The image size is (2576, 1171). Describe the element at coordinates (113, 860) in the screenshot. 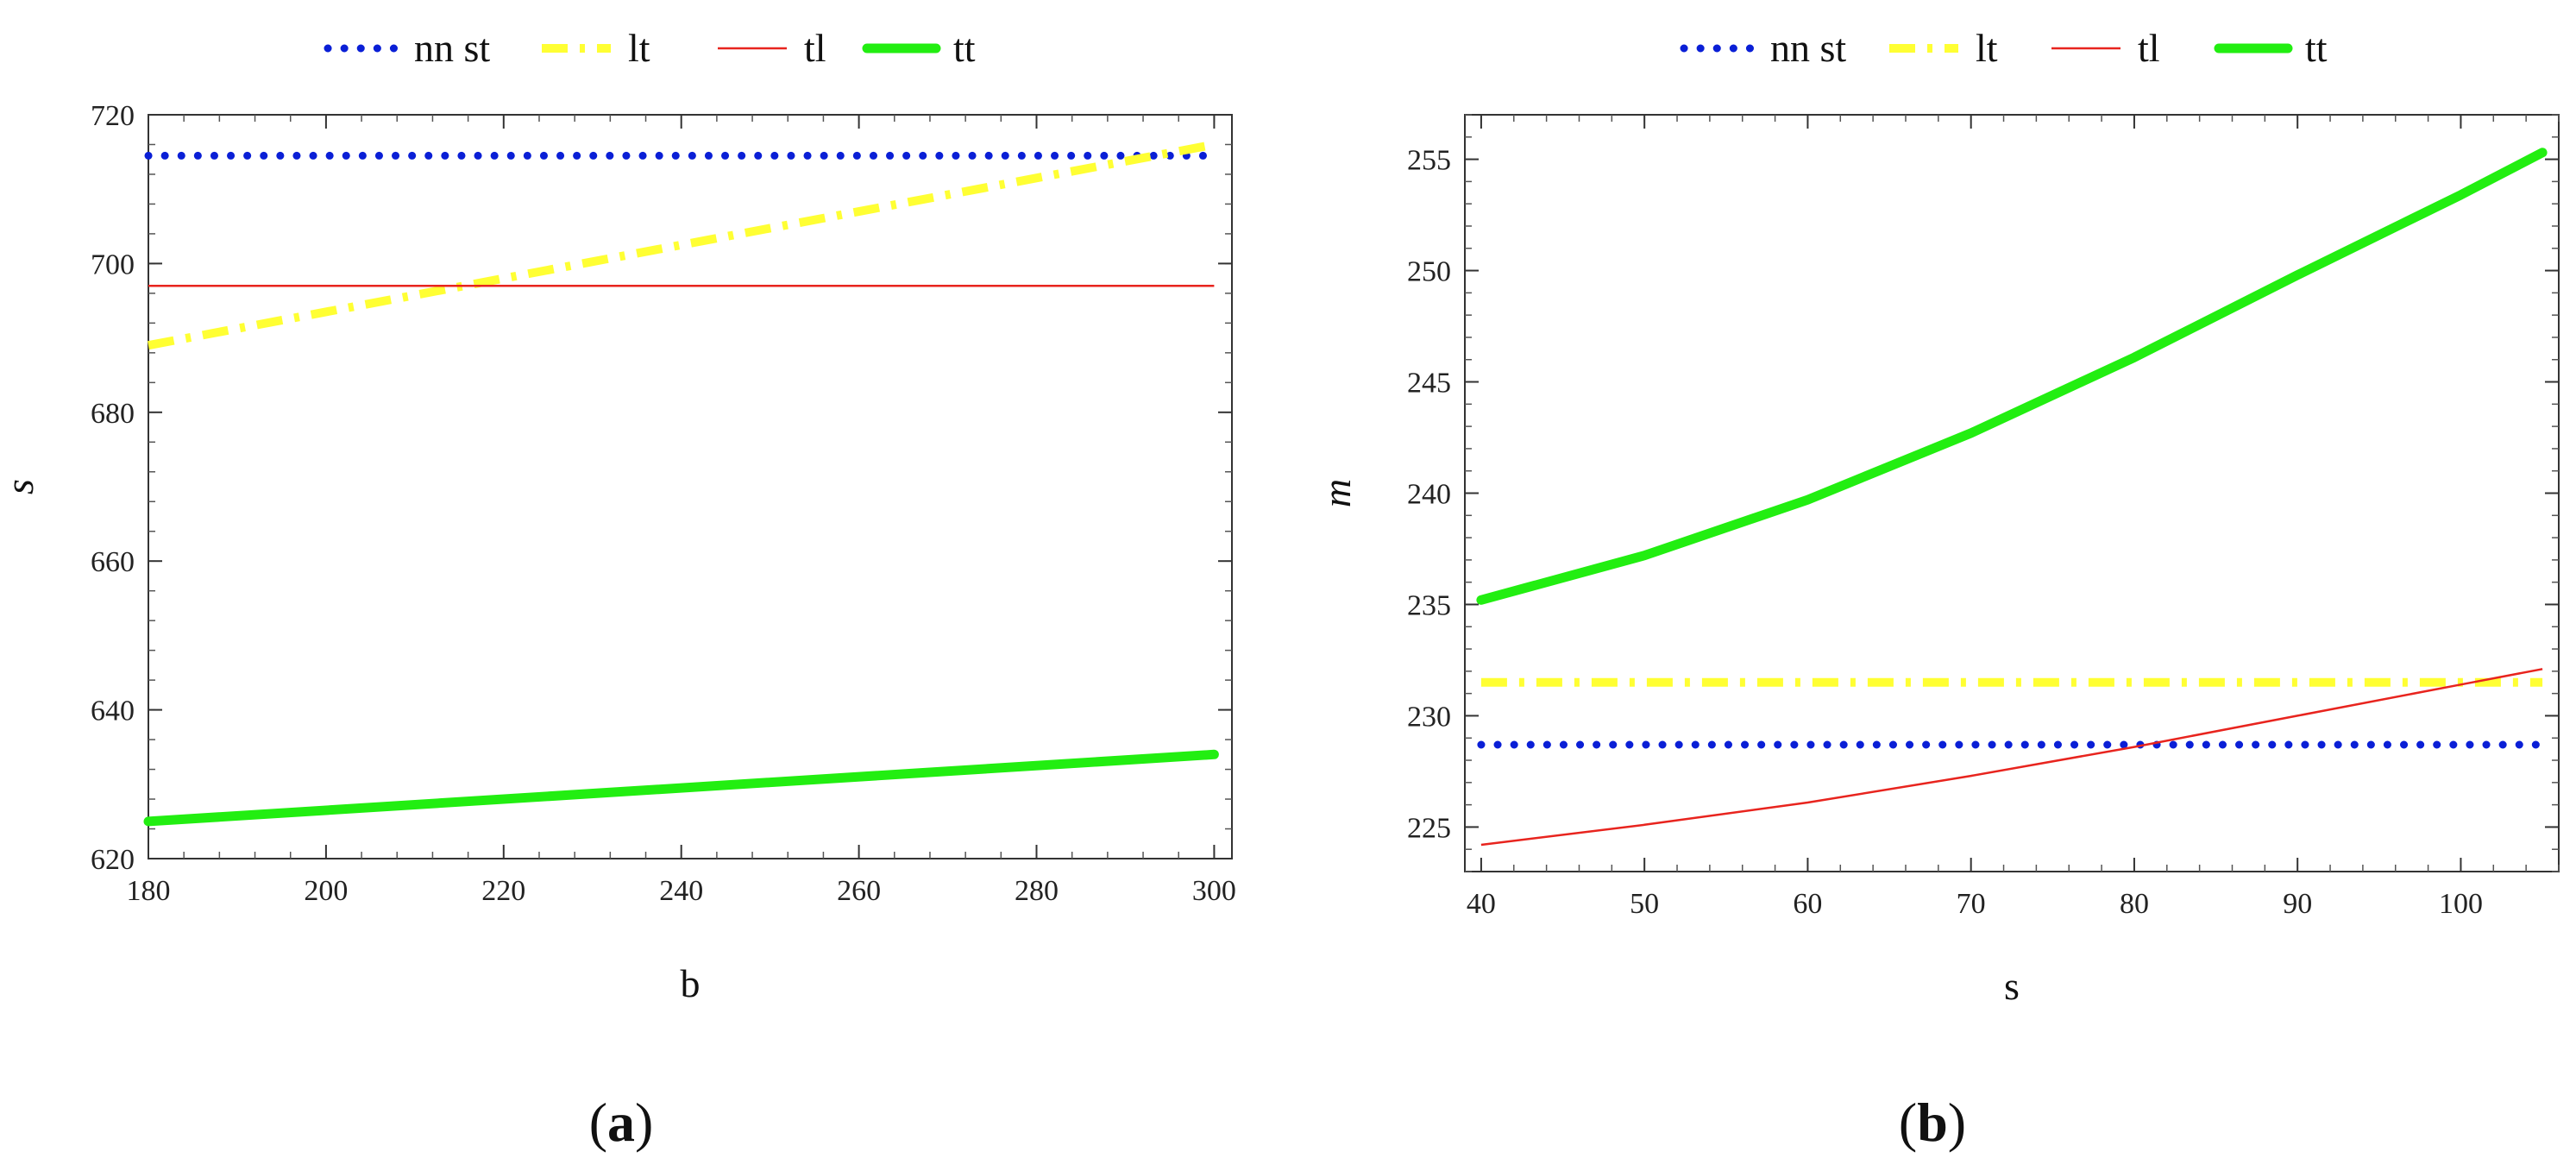

I see `y-tick-label: 620` at that location.